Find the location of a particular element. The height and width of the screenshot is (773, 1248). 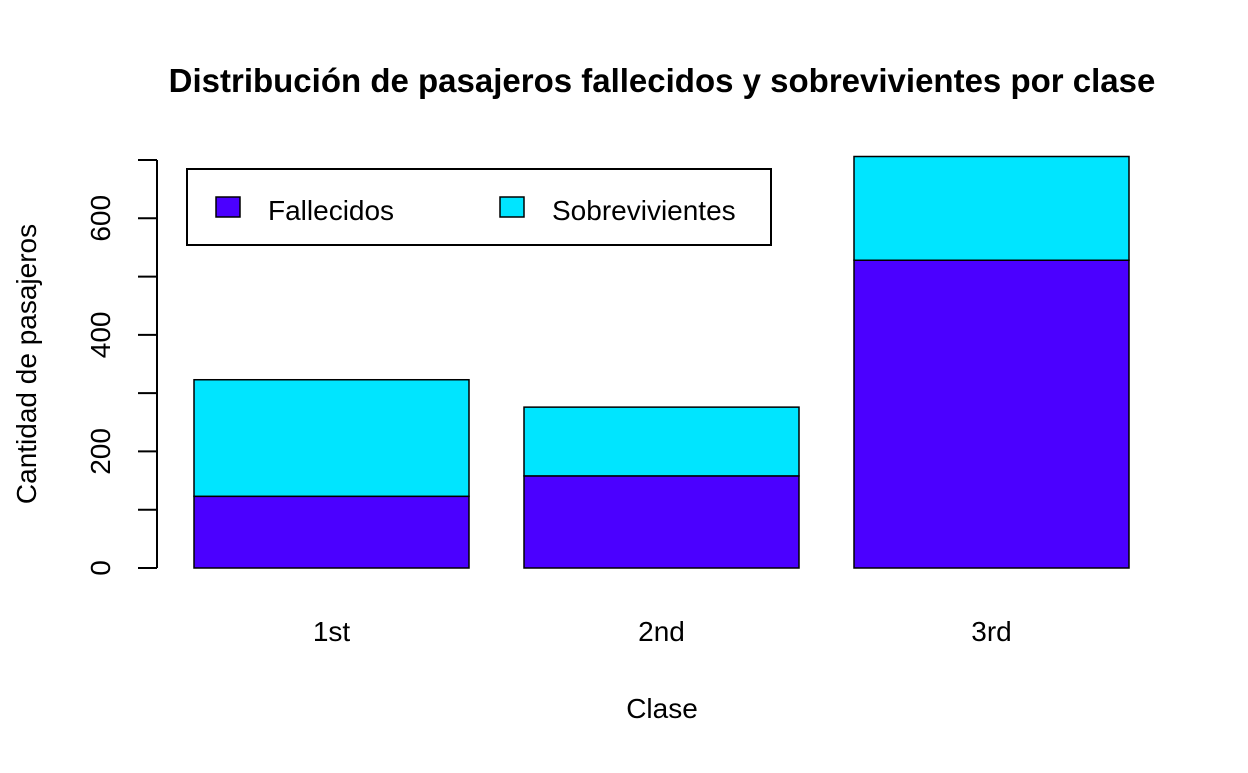

y-axis-tick-label: 400 is located at coordinates (100, 334).